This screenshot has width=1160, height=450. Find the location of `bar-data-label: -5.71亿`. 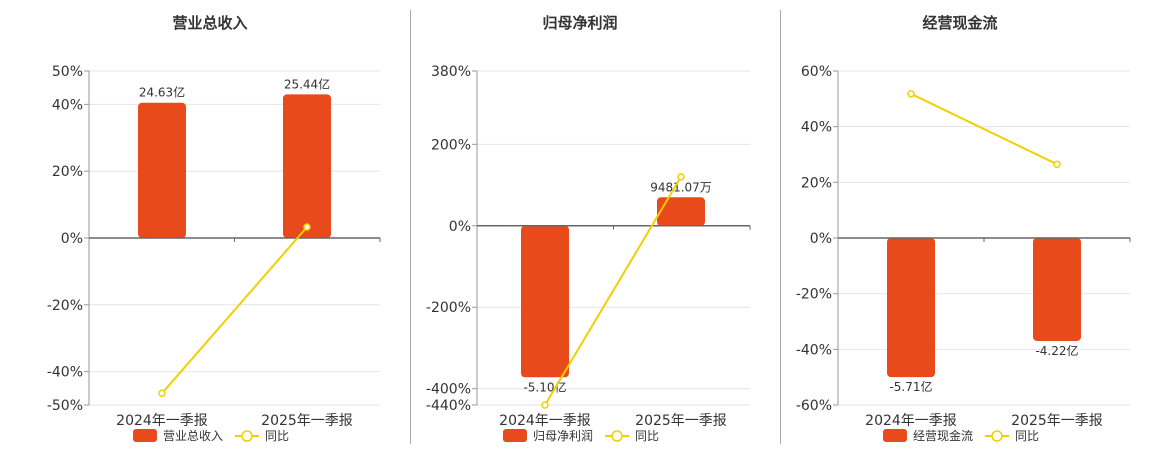

bar-data-label: -5.71亿 is located at coordinates (910, 386).